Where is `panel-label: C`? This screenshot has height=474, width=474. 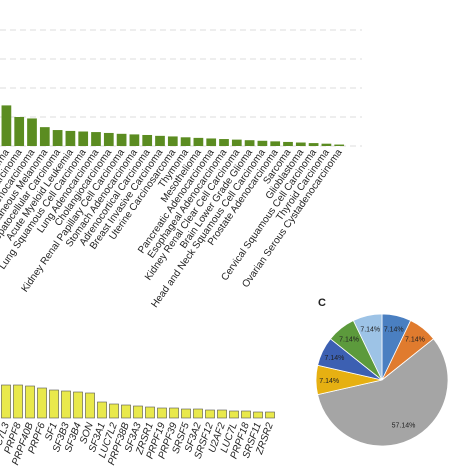 panel-label: C is located at coordinates (322, 303).